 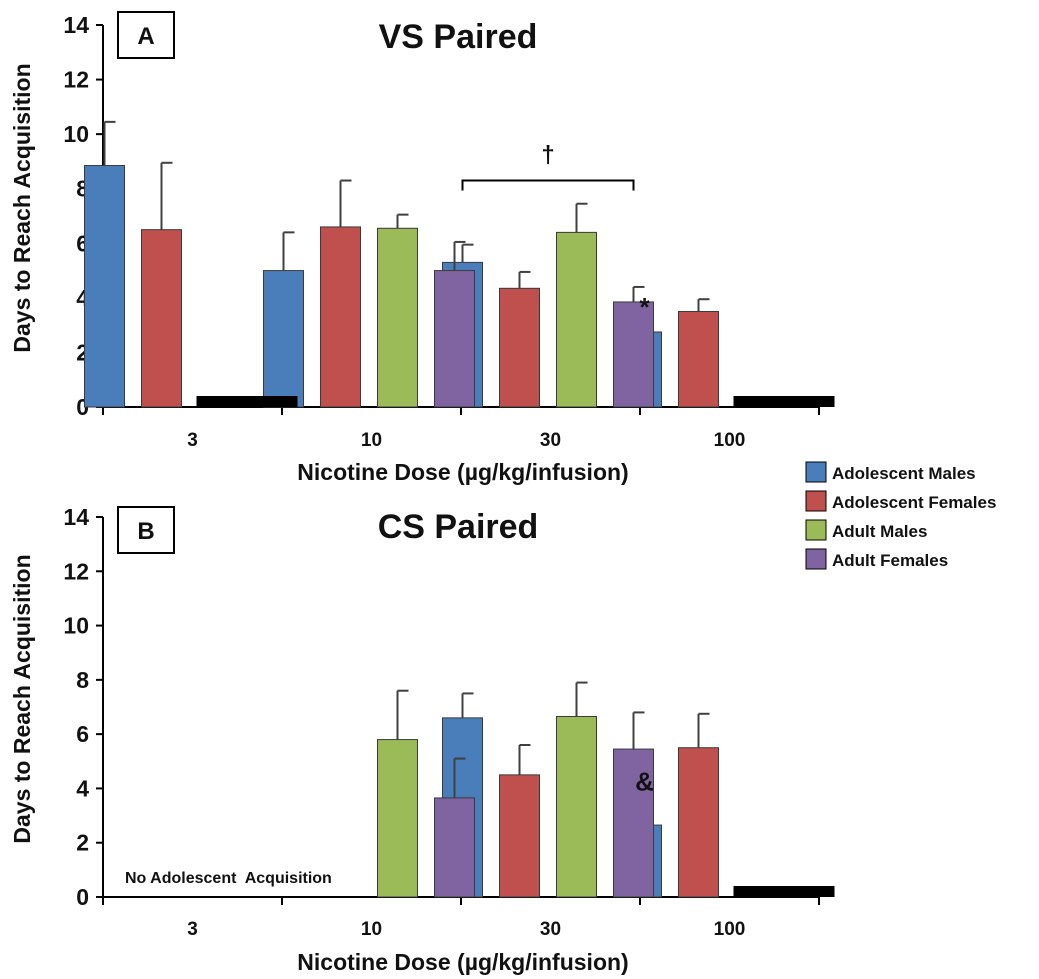 I want to click on y-tick-label: 0, so click(x=82, y=897).